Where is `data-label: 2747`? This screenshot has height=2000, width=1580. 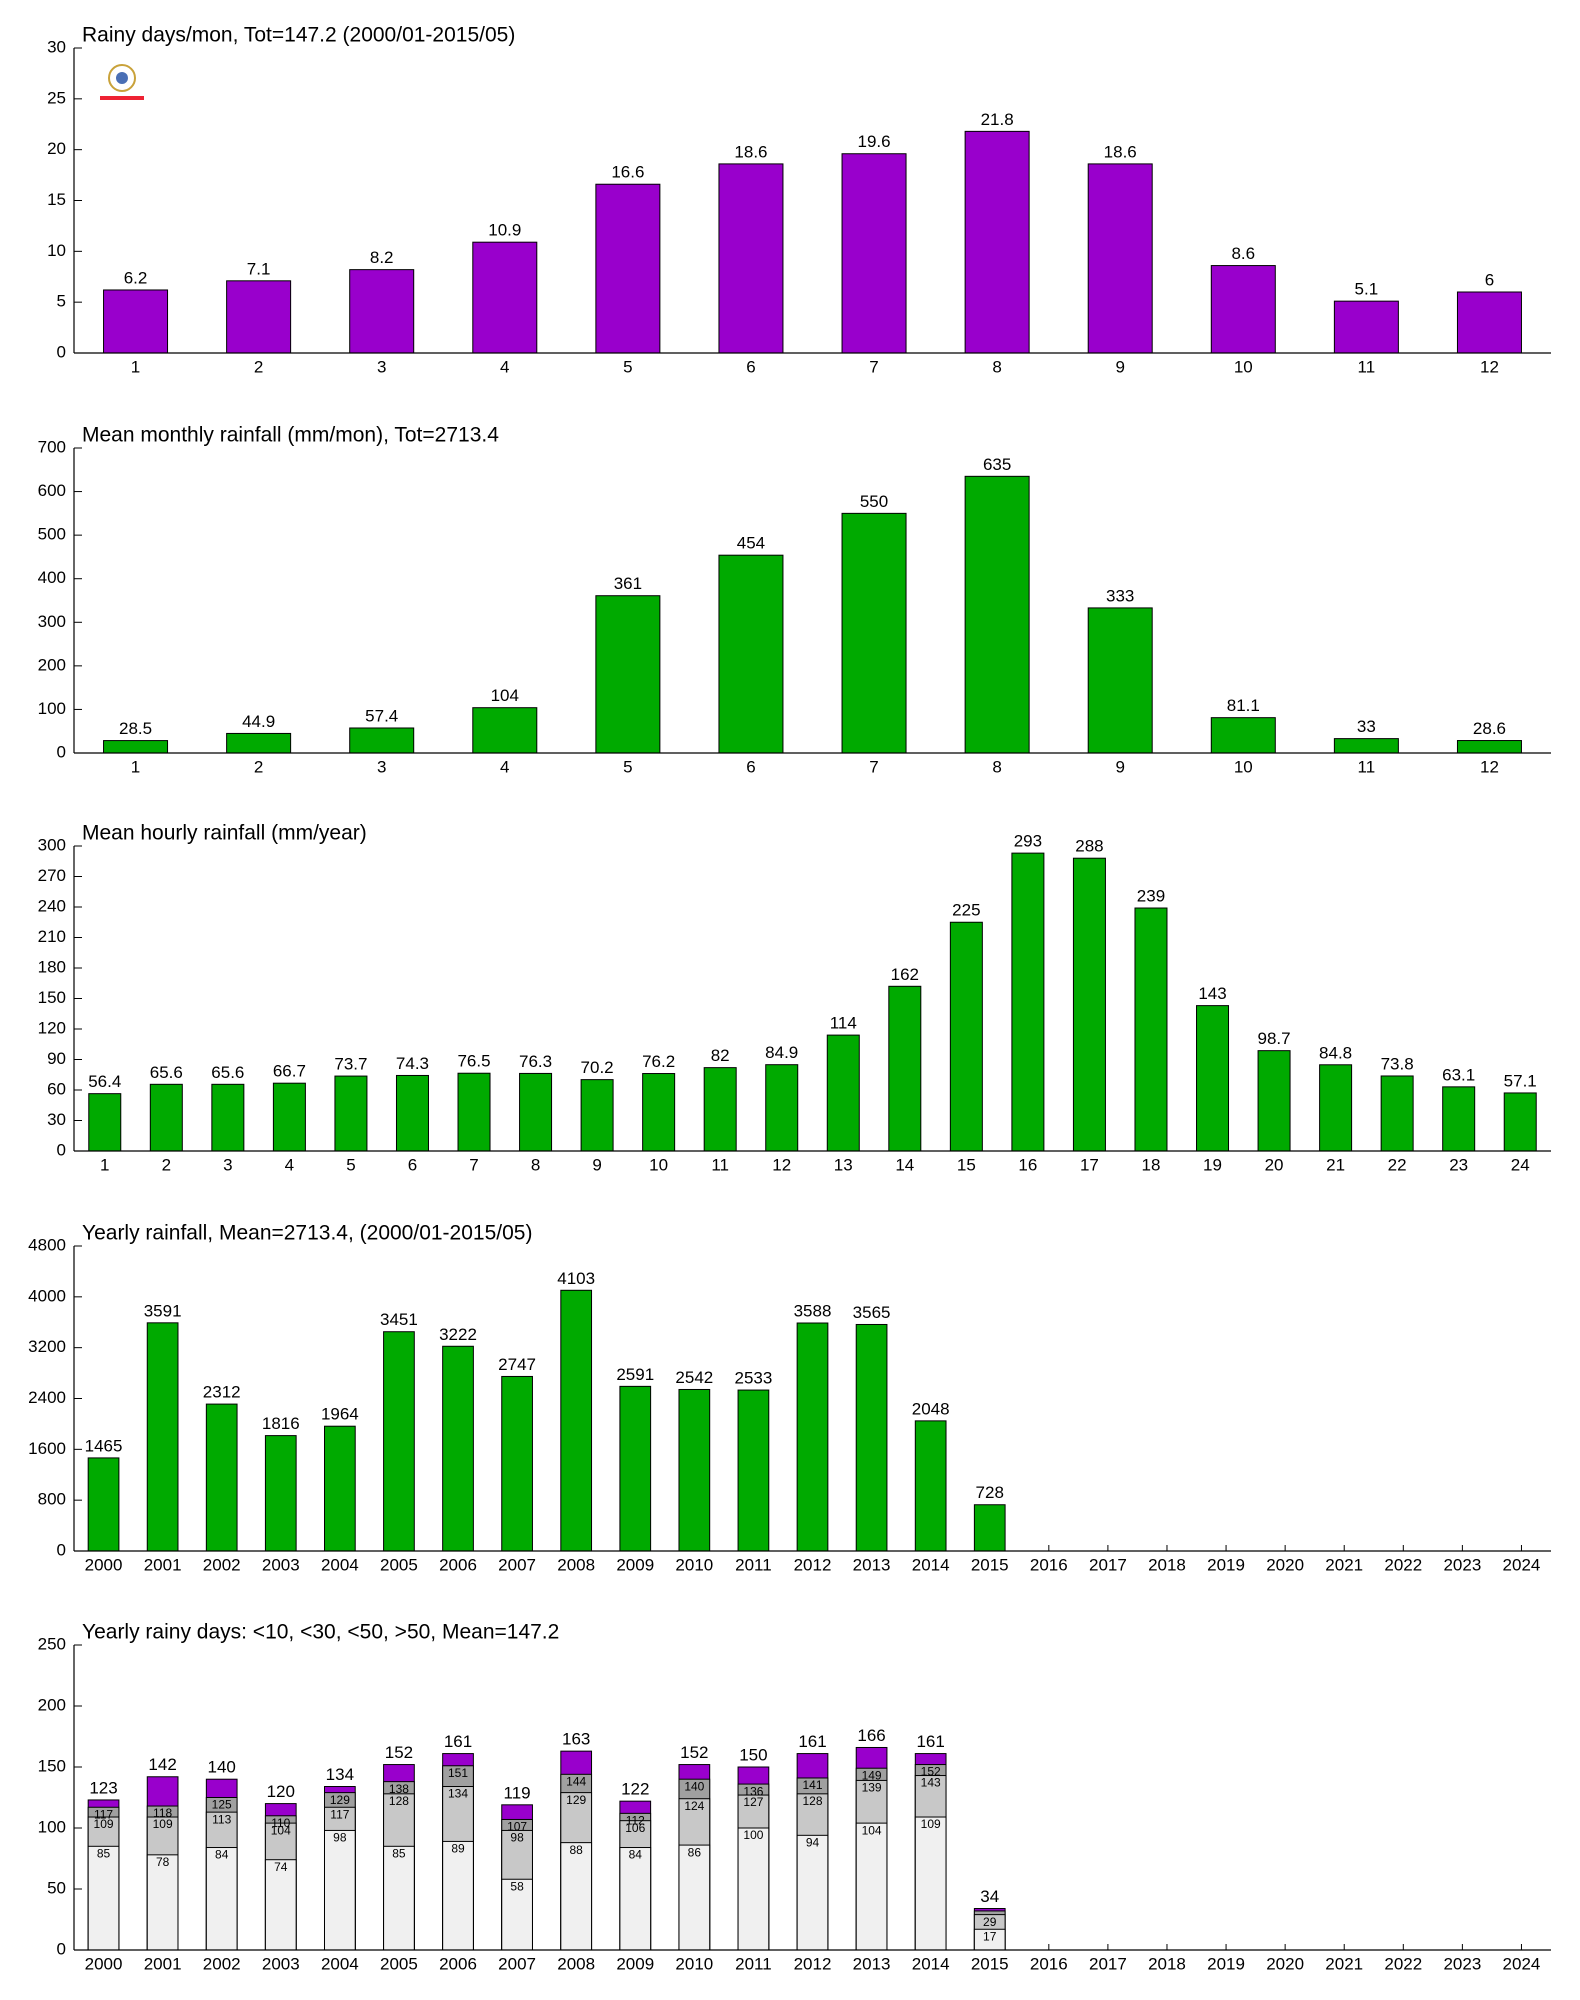
data-label: 2747 is located at coordinates (517, 1364).